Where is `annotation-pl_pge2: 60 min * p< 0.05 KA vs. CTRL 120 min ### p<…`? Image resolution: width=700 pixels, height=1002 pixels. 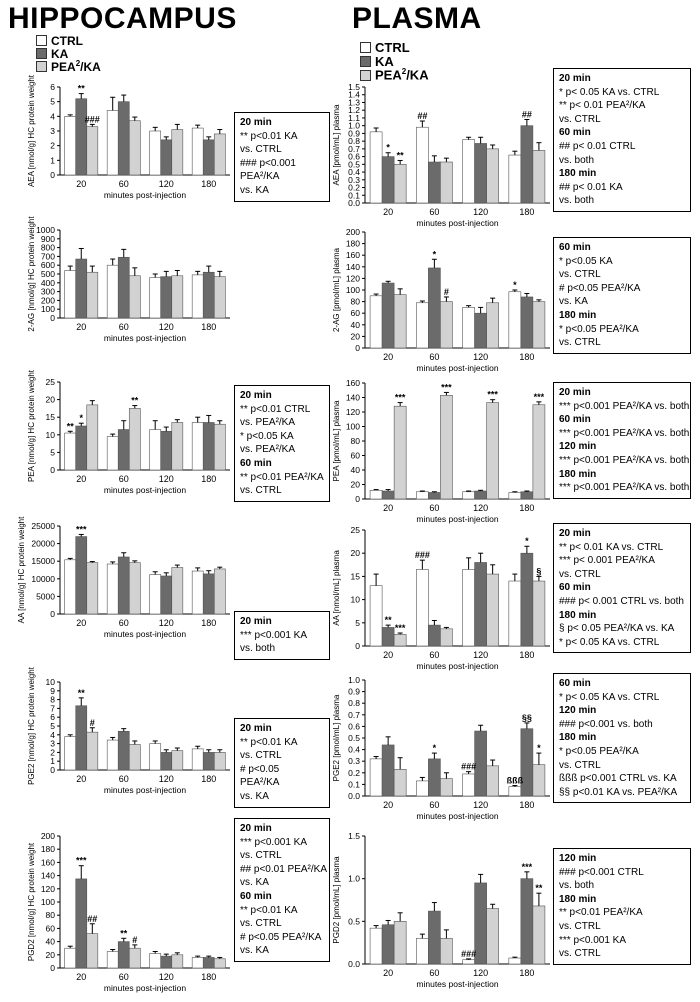 annotation-pl_pge2: 60 min * p< 0.05 KA vs. CTRL 120 min ### p<… is located at coordinates (622, 738).